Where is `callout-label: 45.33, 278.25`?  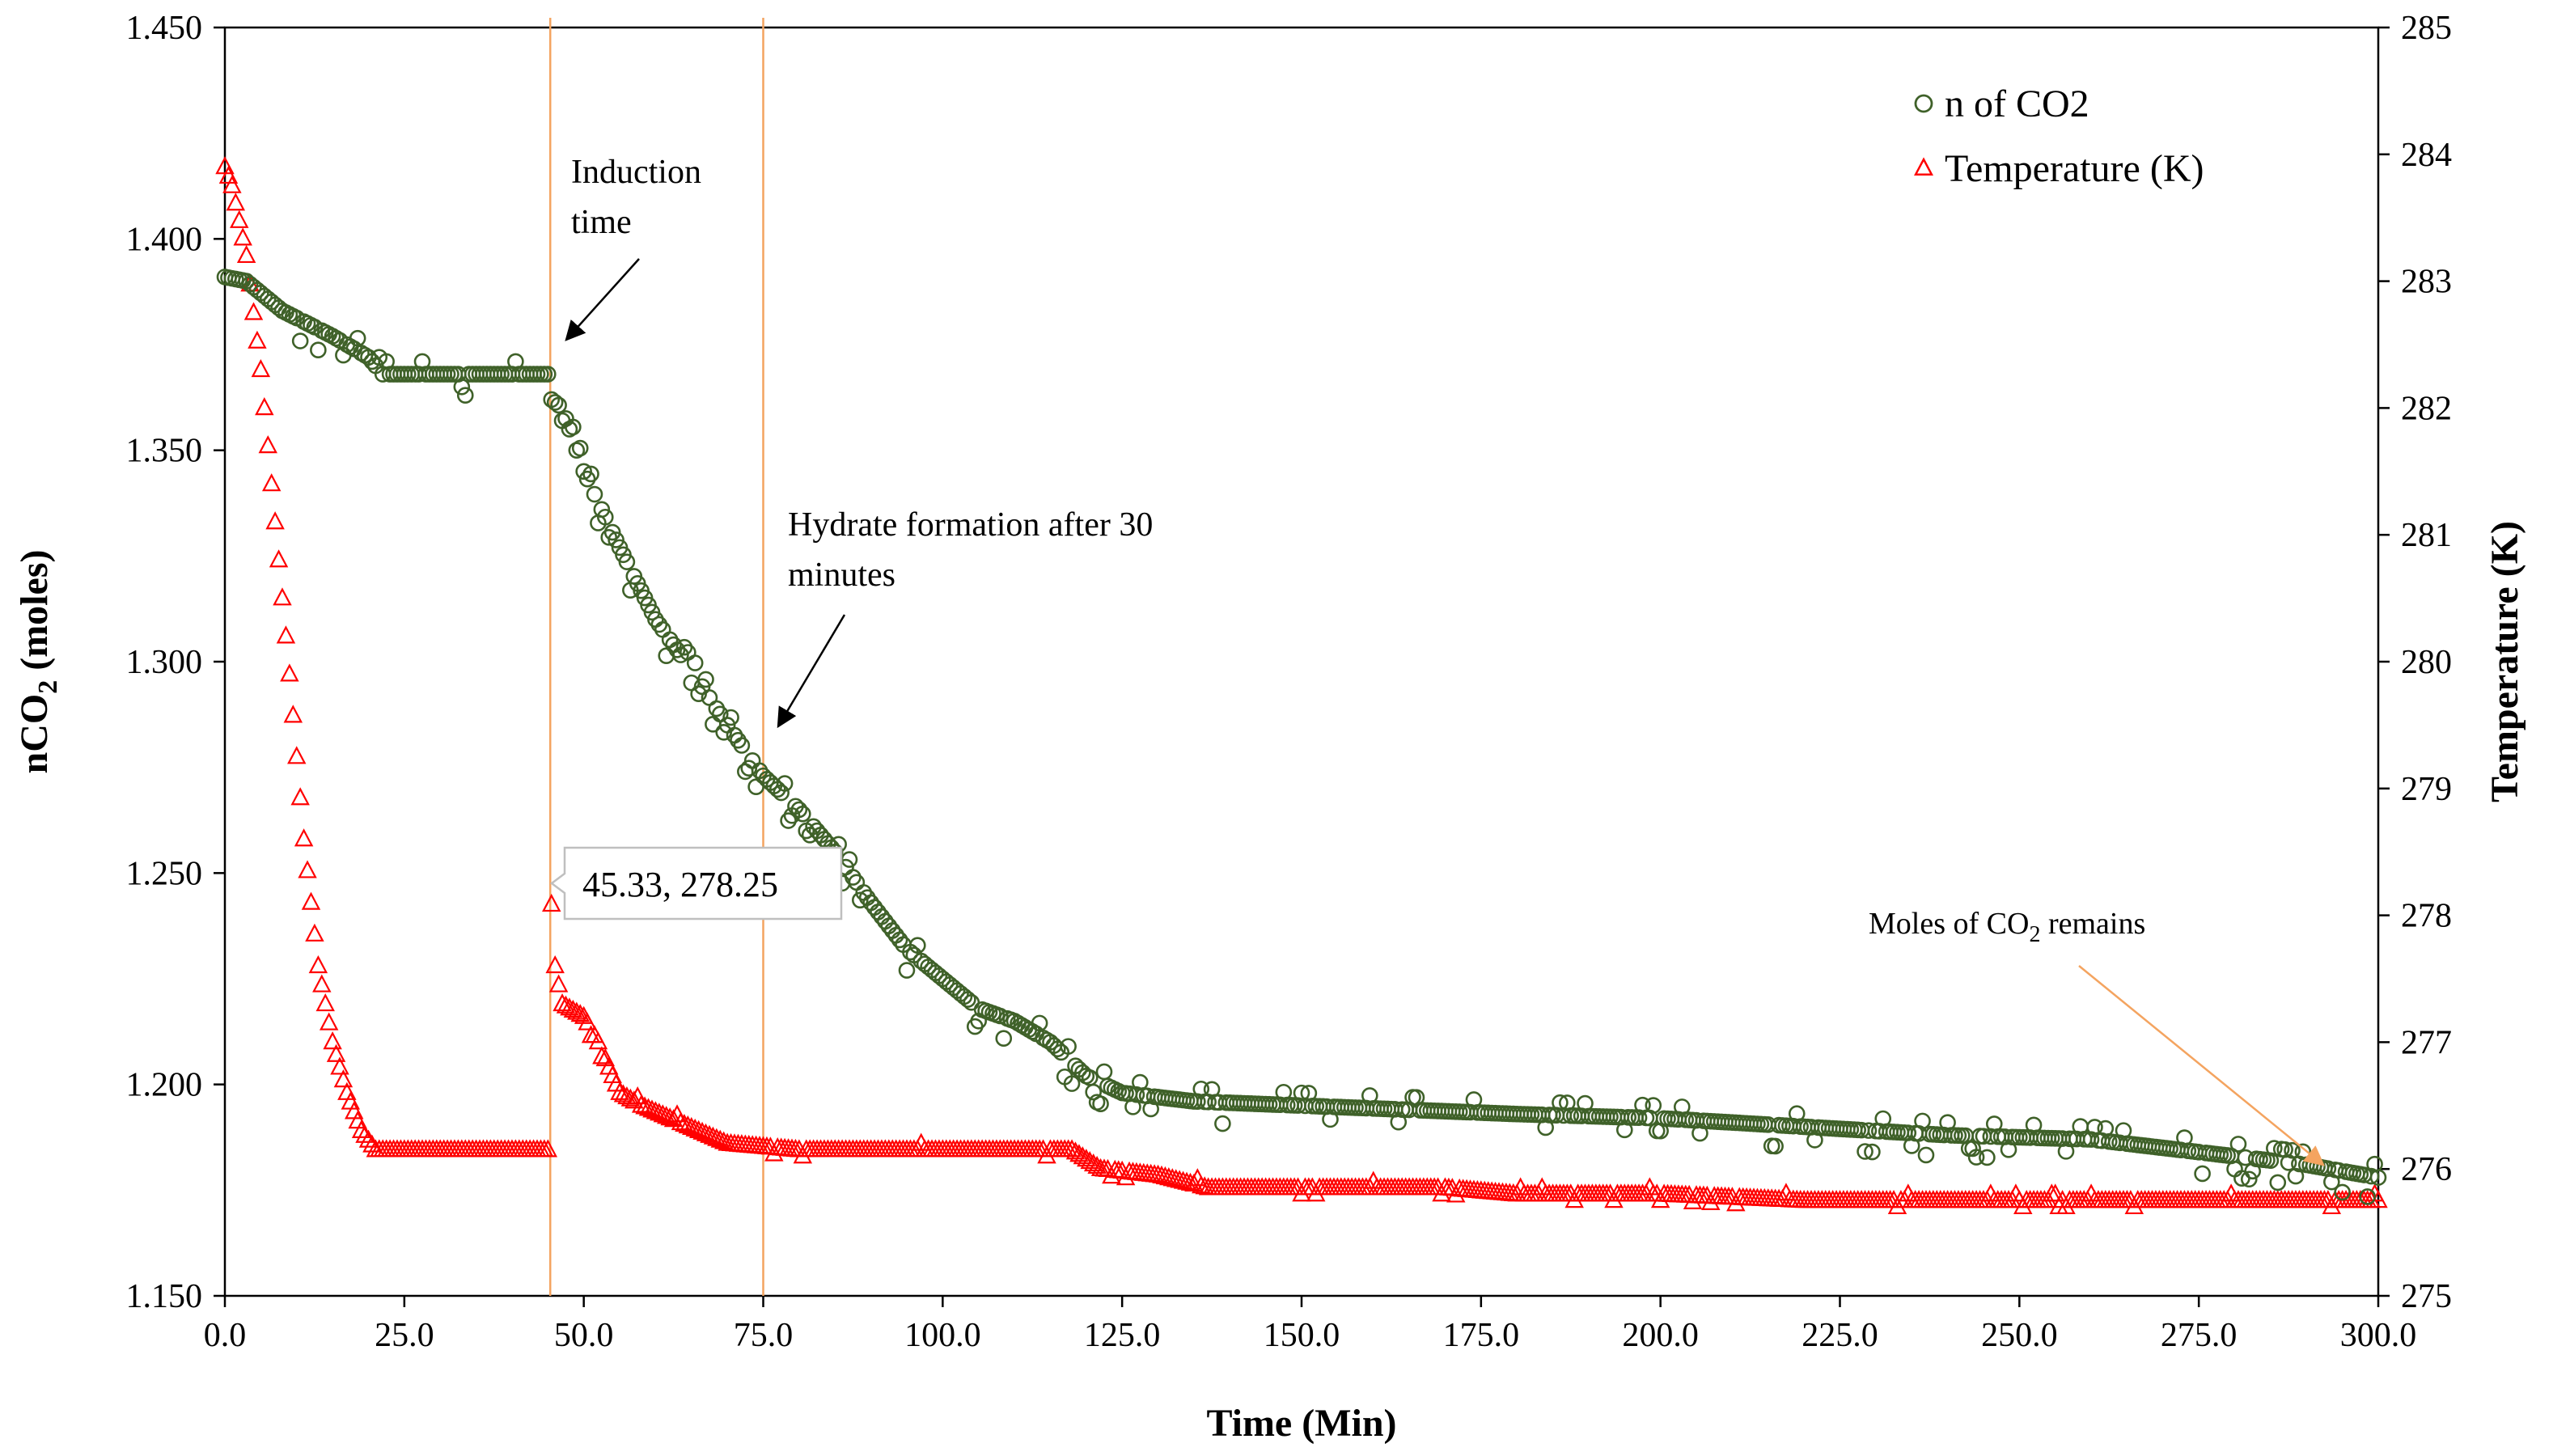 callout-label: 45.33, 278.25 is located at coordinates (680, 885).